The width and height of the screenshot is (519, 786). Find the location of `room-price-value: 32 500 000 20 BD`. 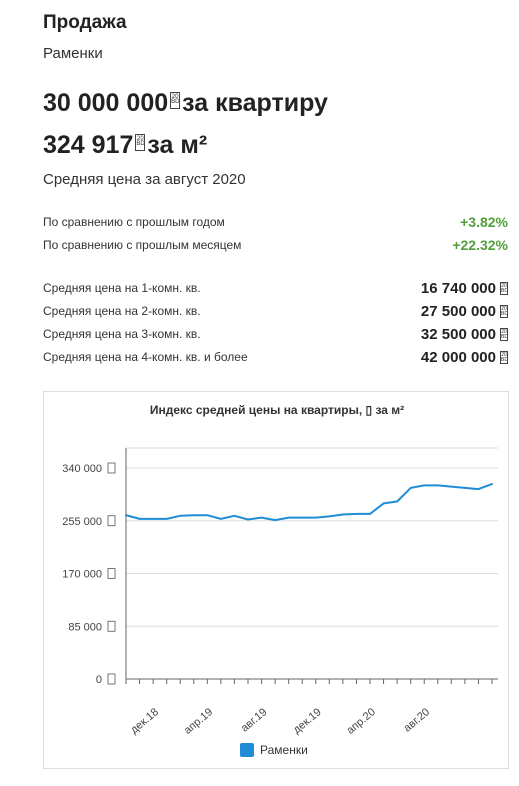

room-price-value: 32 500 000 20 BD is located at coordinates (464, 334).